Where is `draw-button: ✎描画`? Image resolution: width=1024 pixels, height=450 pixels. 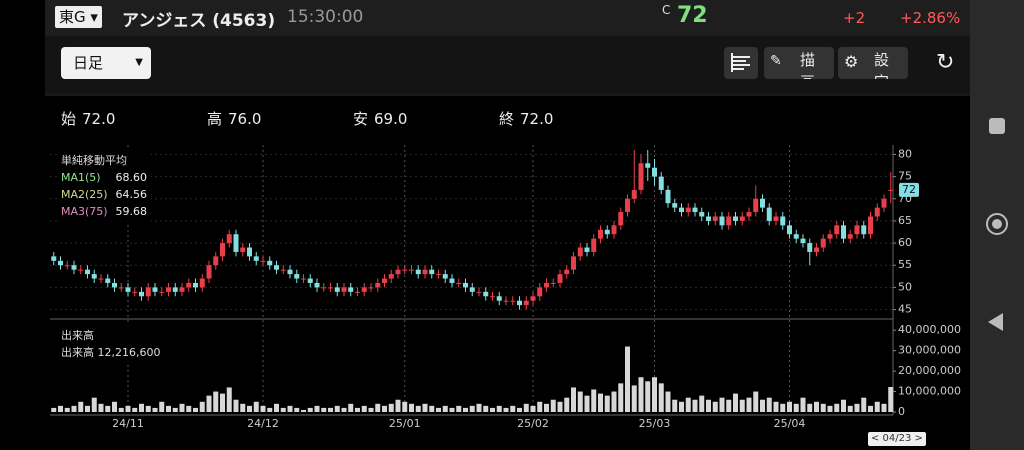 draw-button: ✎描画 is located at coordinates (799, 63).